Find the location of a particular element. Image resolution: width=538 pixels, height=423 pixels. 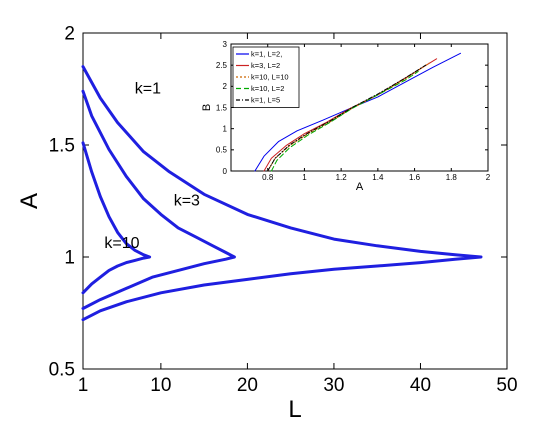

main-y-axis-label: A is located at coordinates (29, 201).